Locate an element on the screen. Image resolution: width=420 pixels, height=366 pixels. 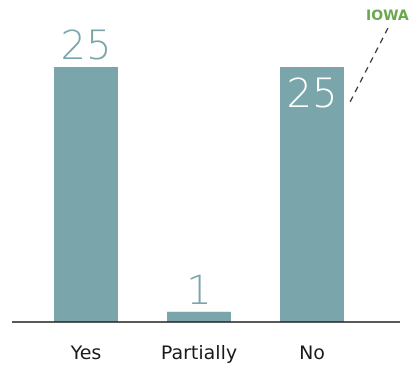
value-label-partially: 1 is located at coordinates (198, 291).